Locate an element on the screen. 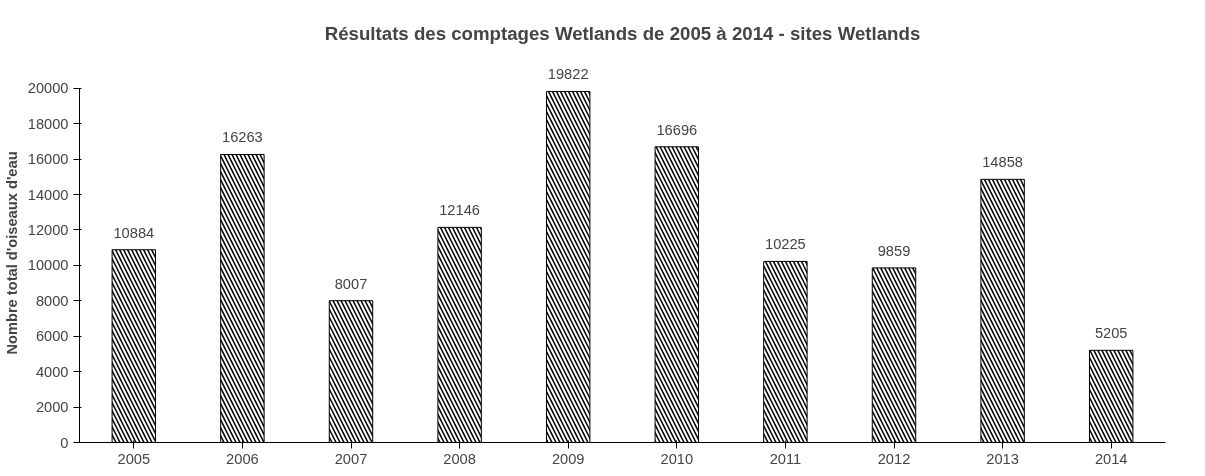 This screenshot has width=1205, height=476. y-tick-label: 10000 is located at coordinates (48, 265).